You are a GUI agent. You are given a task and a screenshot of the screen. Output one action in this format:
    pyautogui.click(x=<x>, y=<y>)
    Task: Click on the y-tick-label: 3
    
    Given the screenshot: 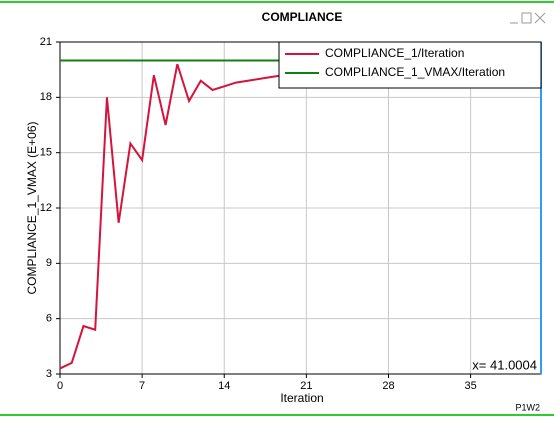 What is the action you would take?
    pyautogui.click(x=49, y=374)
    